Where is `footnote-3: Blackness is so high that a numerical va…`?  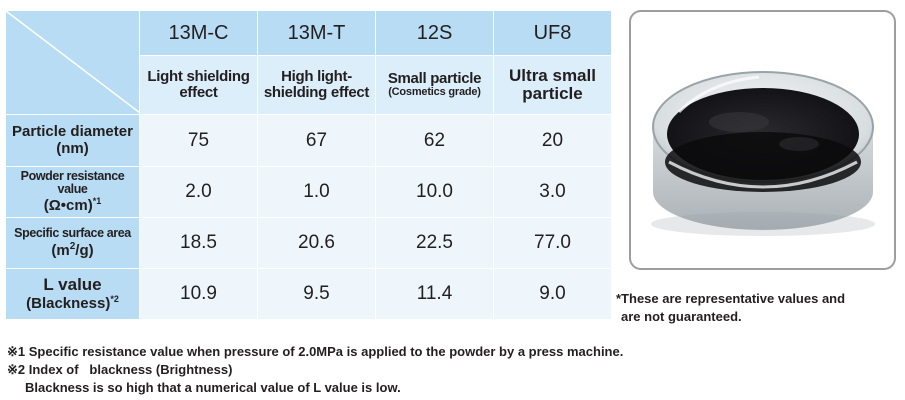 footnote-3: Blackness is so high that a numerical va… is located at coordinates (213, 387).